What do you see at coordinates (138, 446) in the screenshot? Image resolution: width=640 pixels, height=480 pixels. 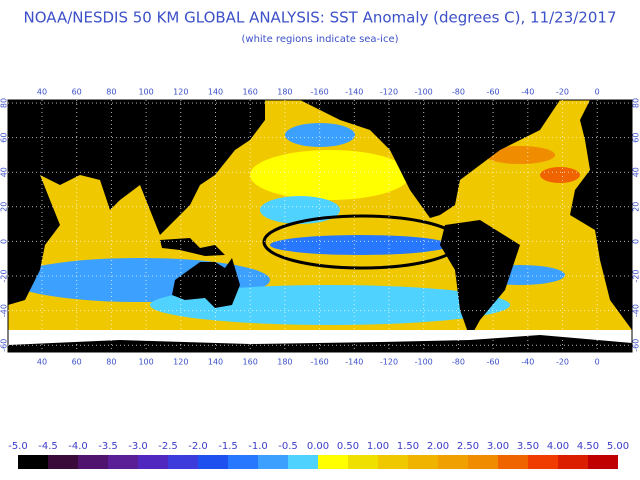 I see `colorbar-label: -3.0` at bounding box center [138, 446].